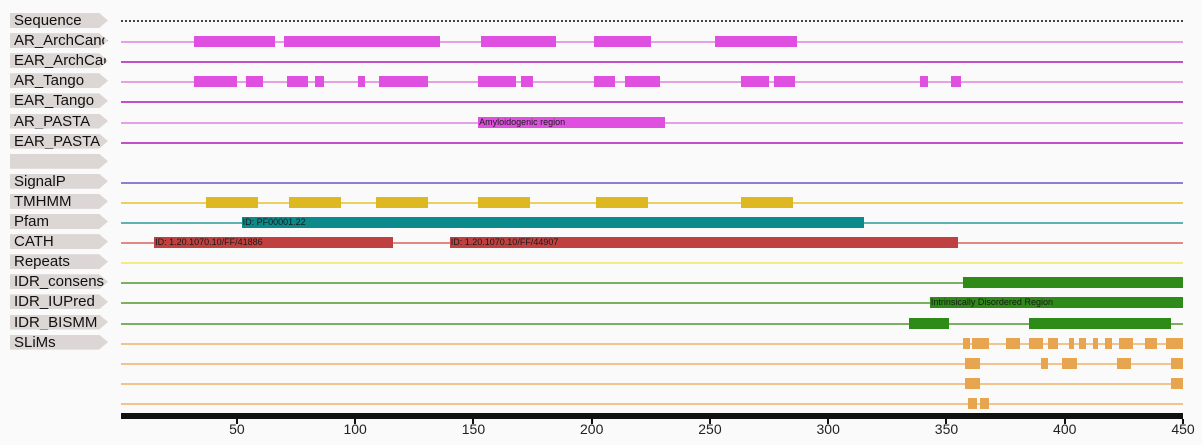  I want to click on track-label-text: SLiMs, so click(35, 342).